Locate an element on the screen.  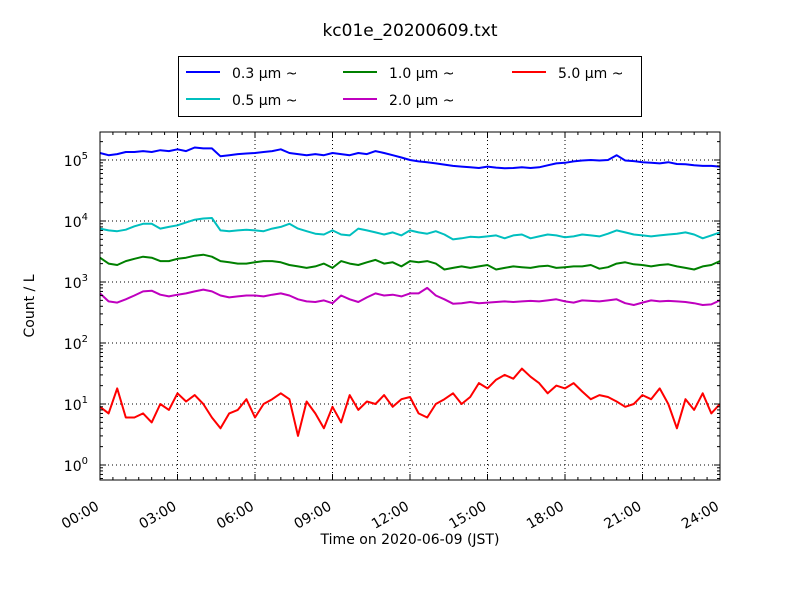
legend: 0.3 μm ~ 0.5 μm ~ 1.0 μm ~ 2.0 μm ~ 5.0 μm ~ is located at coordinates (410, 86).